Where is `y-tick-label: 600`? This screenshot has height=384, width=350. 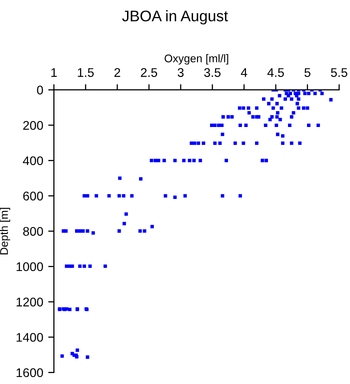 y-tick-label: 600 is located at coordinates (33, 196).